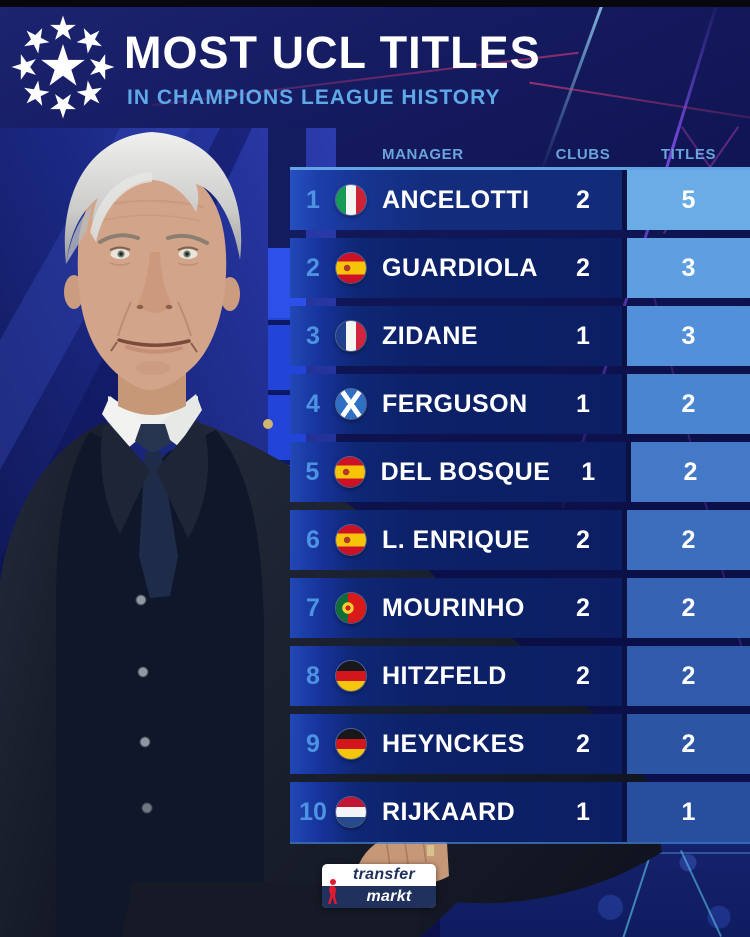  What do you see at coordinates (351, 336) in the screenshot?
I see `flag-france-icon` at bounding box center [351, 336].